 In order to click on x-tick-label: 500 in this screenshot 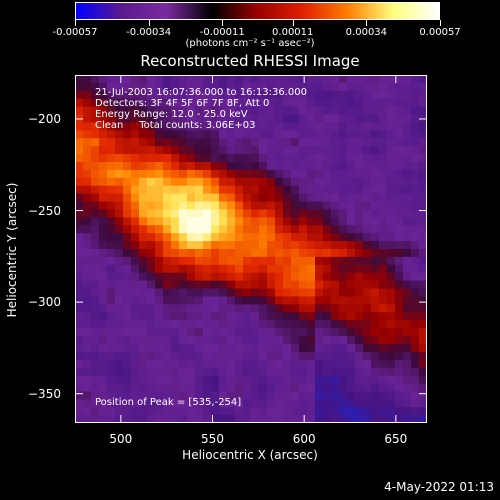, I will do `click(121, 439)`.